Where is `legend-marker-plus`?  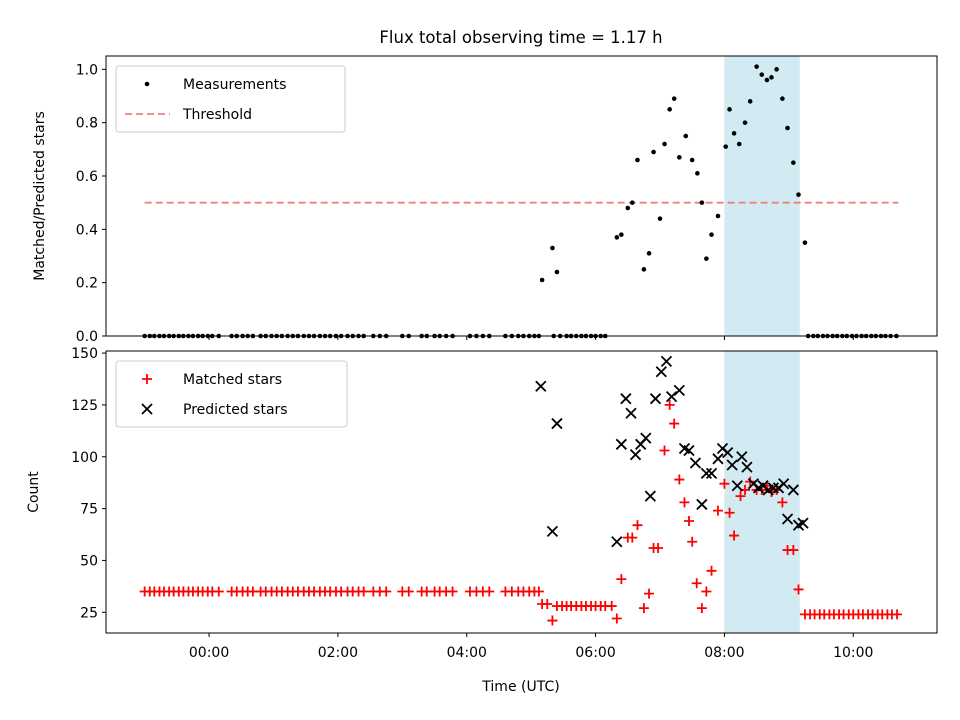 legend-marker-plus is located at coordinates (147, 379).